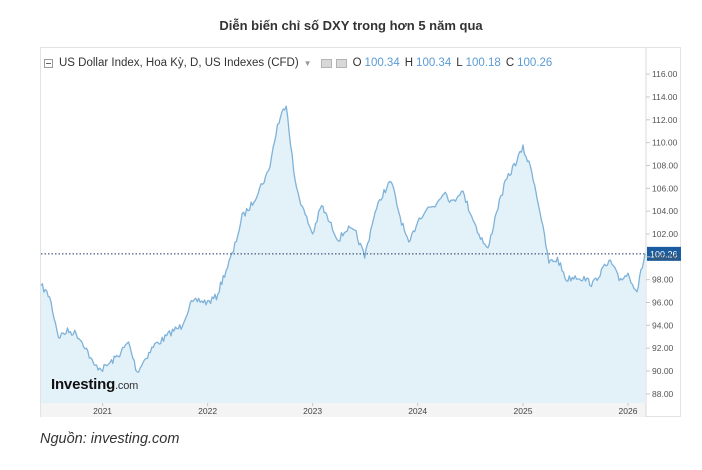  I want to click on x-tick-label: 2026, so click(628, 411).